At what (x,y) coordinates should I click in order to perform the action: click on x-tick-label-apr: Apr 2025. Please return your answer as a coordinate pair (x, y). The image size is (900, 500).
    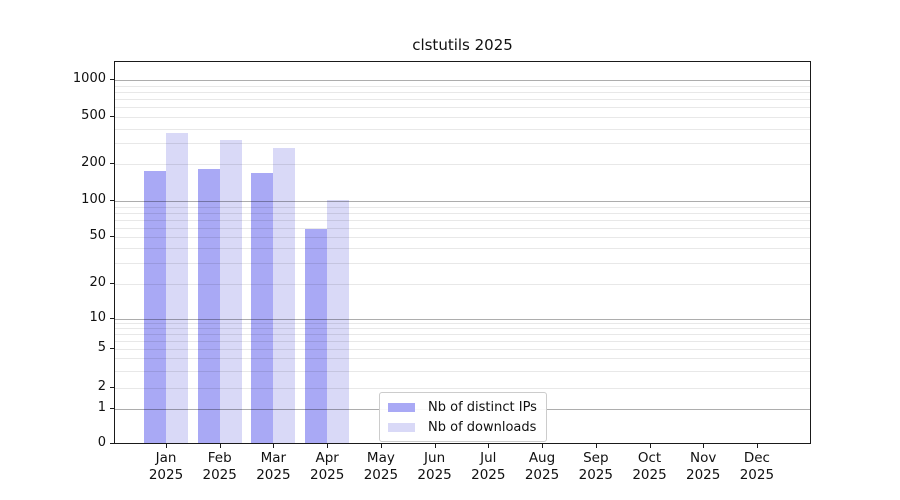
    Looking at the image, I should click on (327, 466).